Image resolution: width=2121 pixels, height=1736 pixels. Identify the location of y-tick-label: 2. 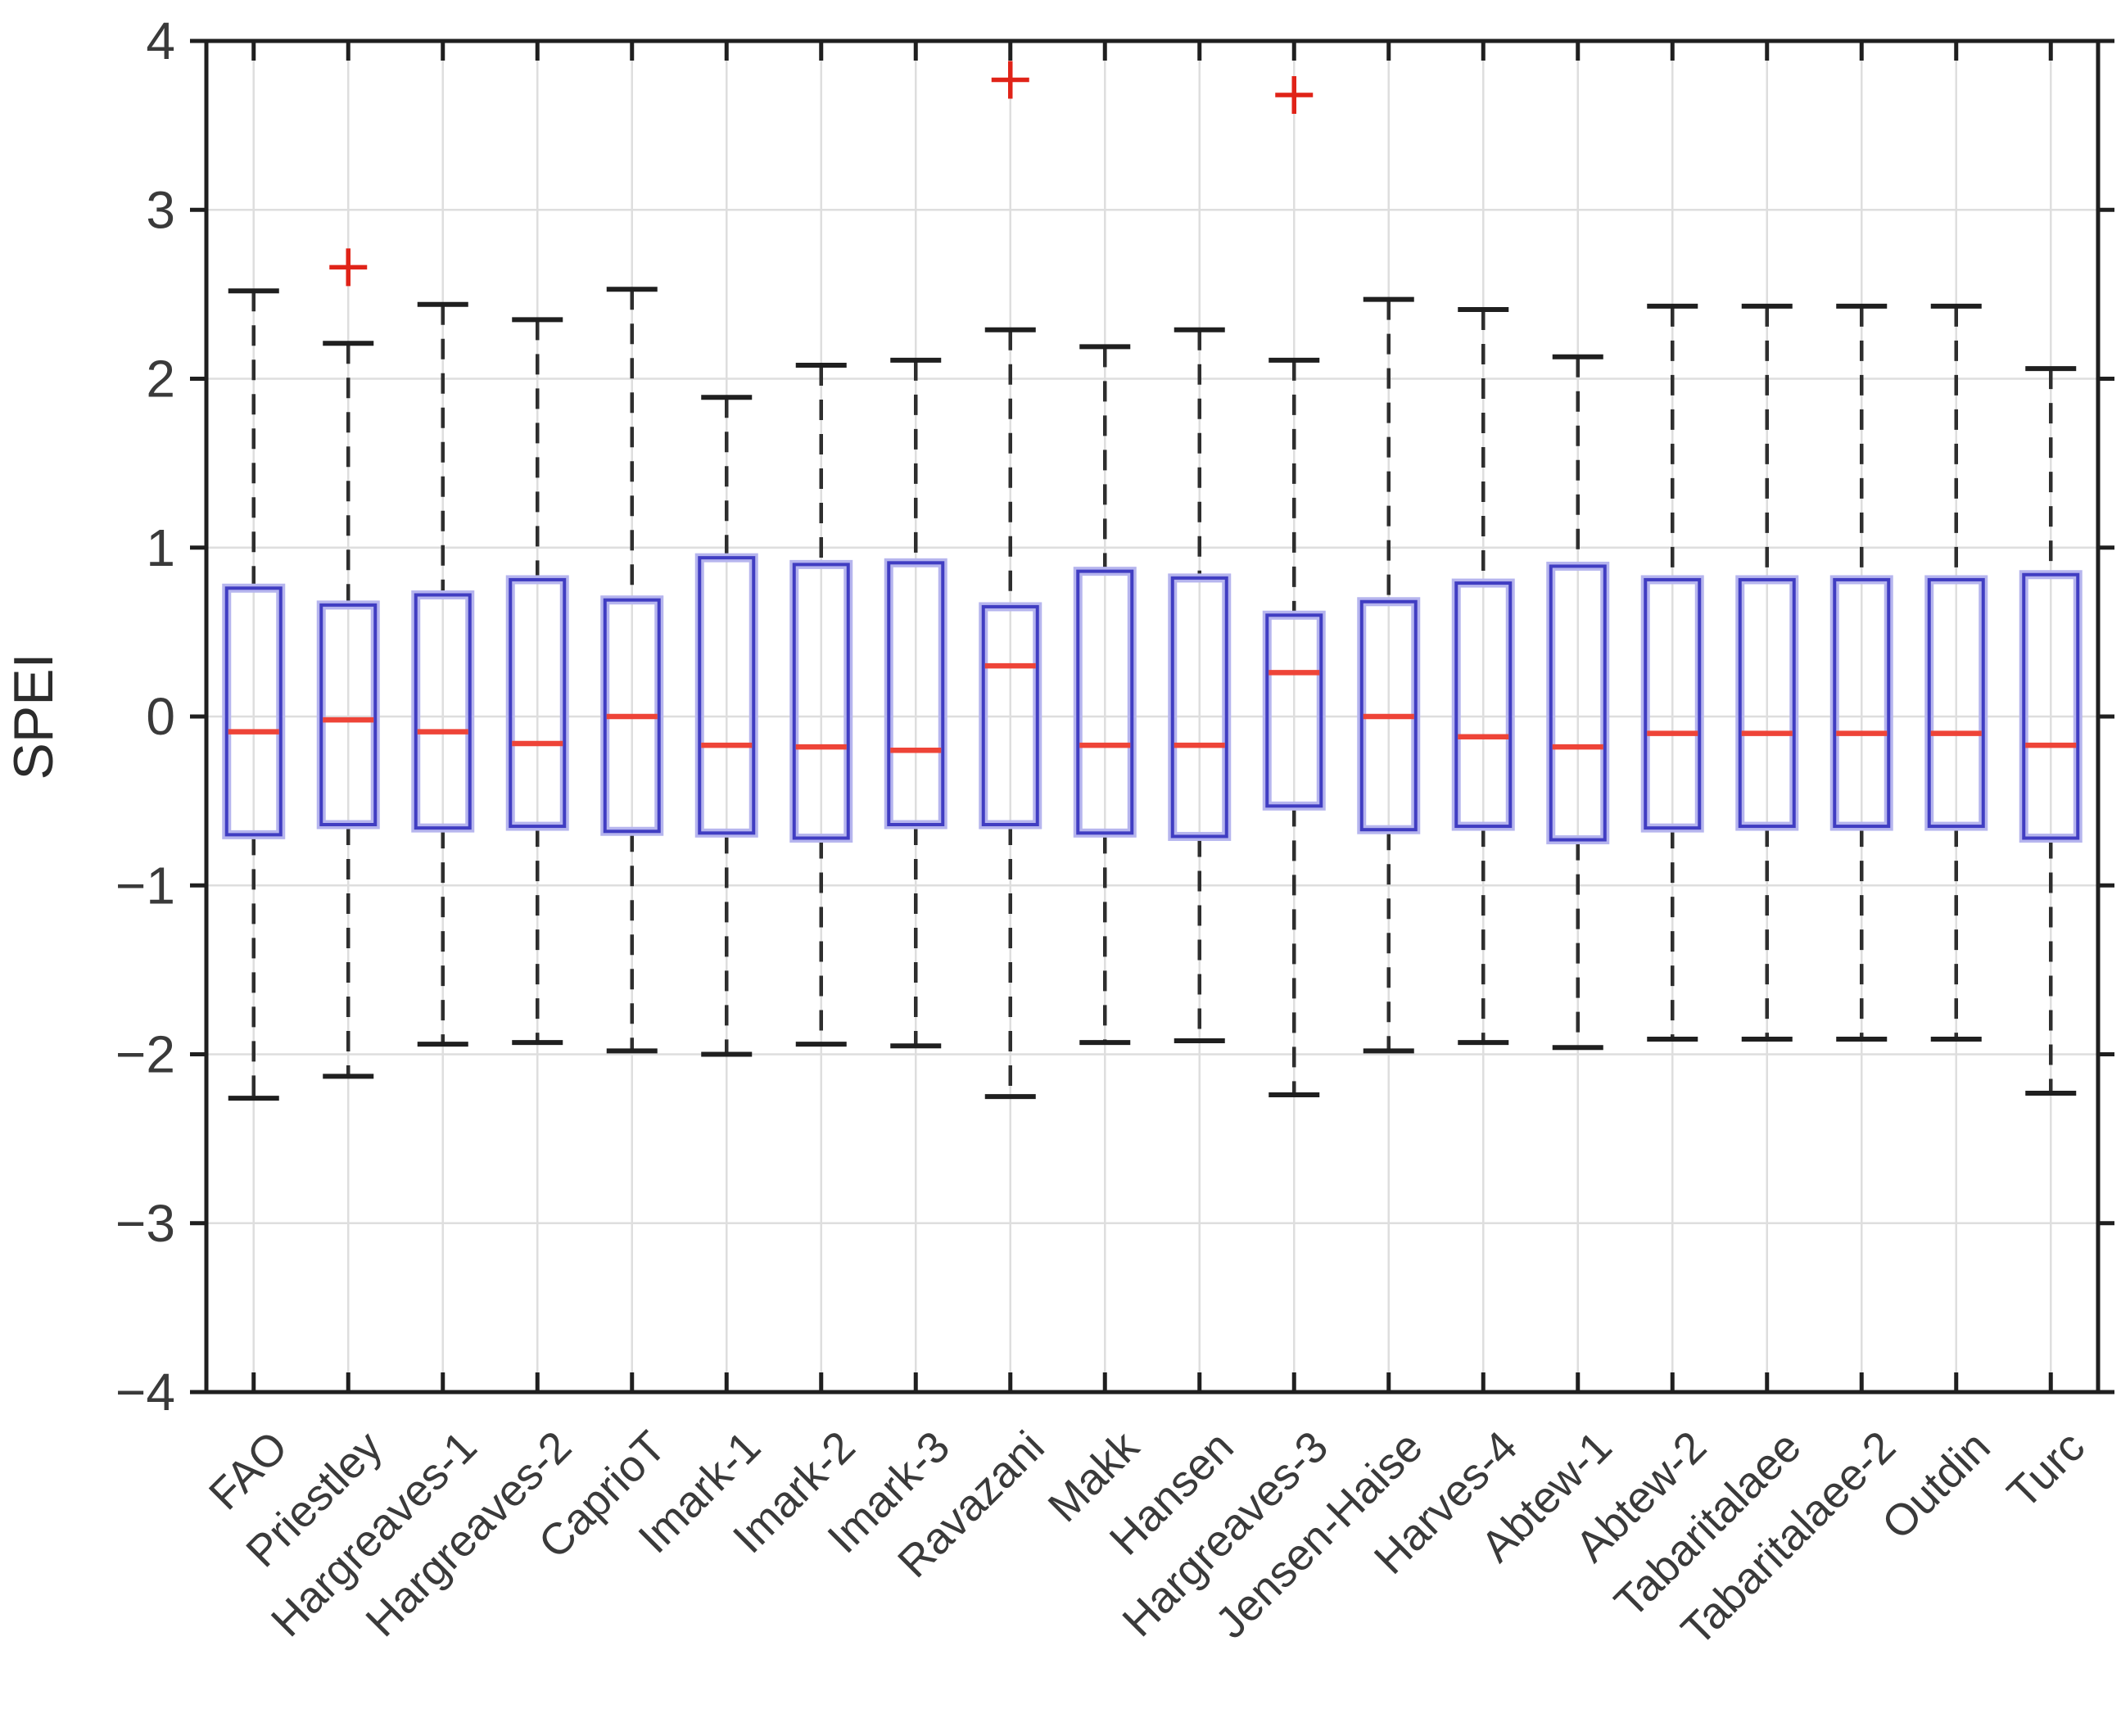
(160, 379).